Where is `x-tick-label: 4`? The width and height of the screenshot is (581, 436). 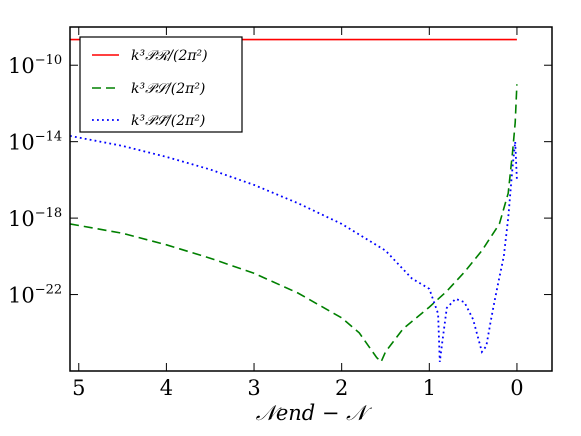
x-tick-label: 4 is located at coordinates (166, 388).